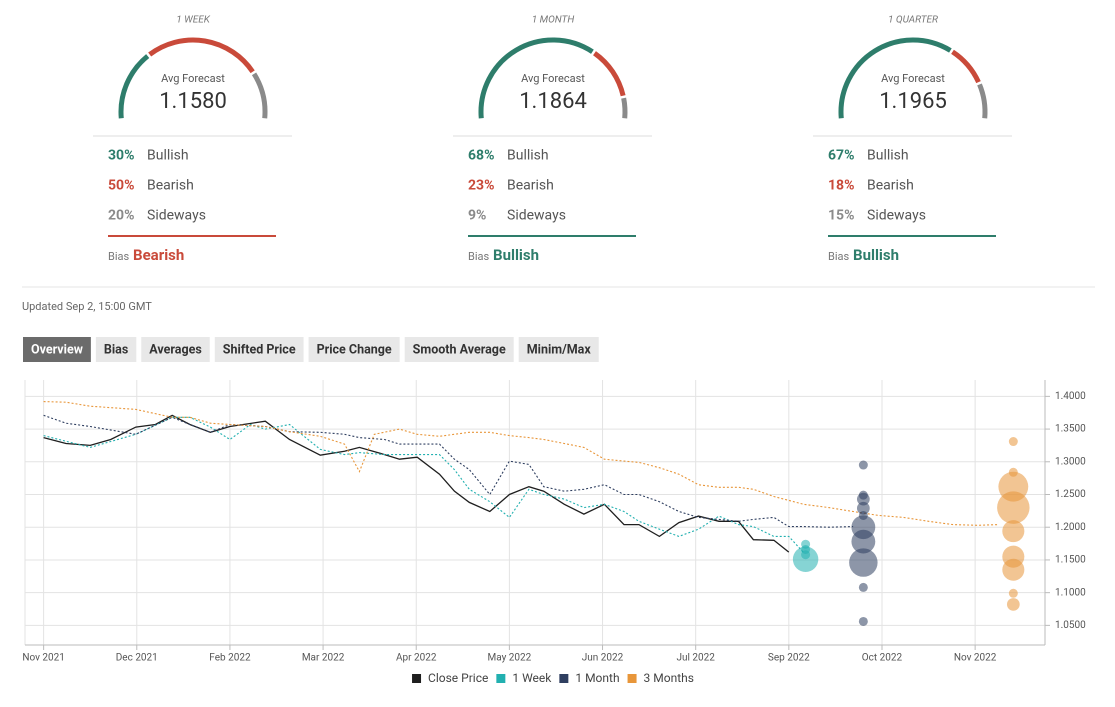  I want to click on legend-label: 3 Months, so click(669, 678).